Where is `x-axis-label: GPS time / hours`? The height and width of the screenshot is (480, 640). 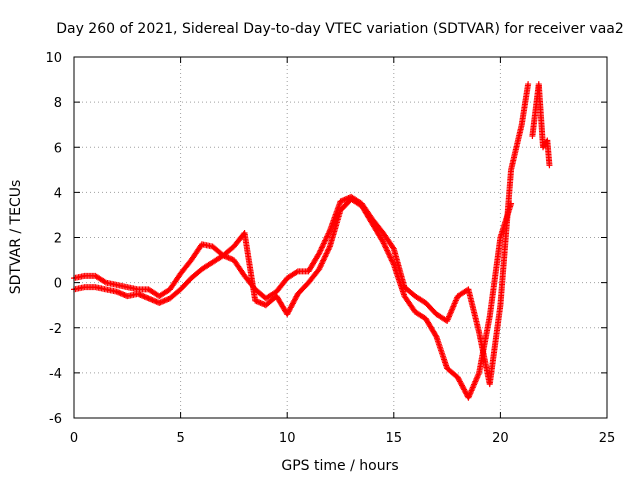 x-axis-label: GPS time / hours is located at coordinates (339, 466).